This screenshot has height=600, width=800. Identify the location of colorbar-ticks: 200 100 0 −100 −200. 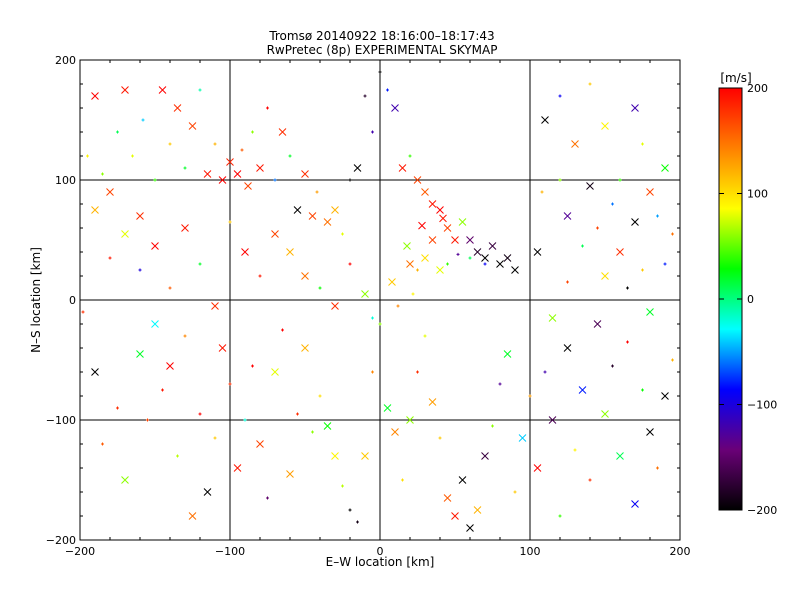
(748, 299).